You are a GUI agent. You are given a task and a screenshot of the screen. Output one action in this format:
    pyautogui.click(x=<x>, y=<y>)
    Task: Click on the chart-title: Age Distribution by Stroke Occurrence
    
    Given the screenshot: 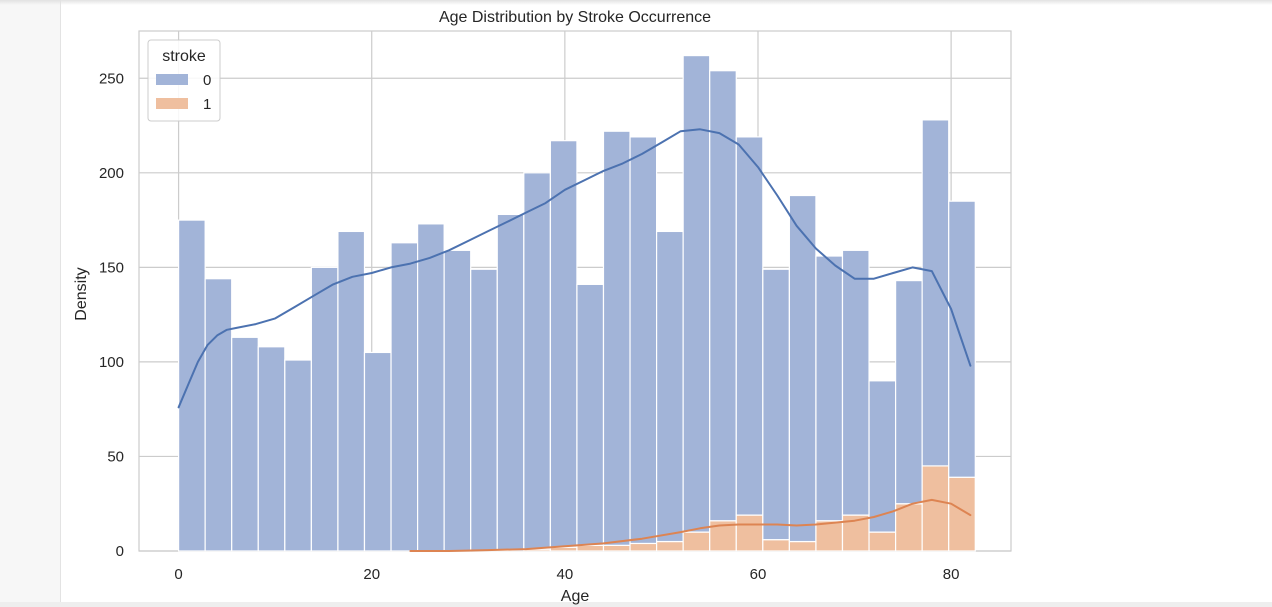 What is the action you would take?
    pyautogui.click(x=575, y=17)
    